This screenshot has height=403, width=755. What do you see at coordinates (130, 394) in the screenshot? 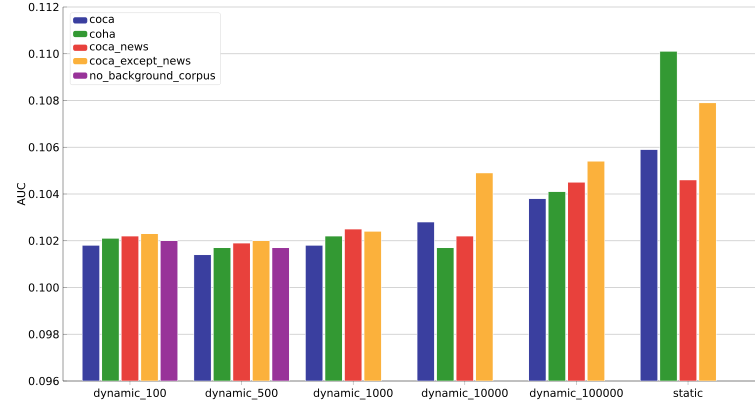
I see `x-tick-label: dynamic_100` at bounding box center [130, 394].